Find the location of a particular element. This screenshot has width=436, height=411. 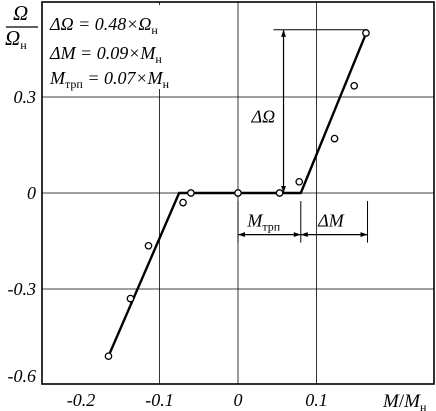

legend-text: ΔΩ = 0.48×Ωн ΔM = 0.09×Mн Mтрп = 0.07×Mн is located at coordinates (124, 48).